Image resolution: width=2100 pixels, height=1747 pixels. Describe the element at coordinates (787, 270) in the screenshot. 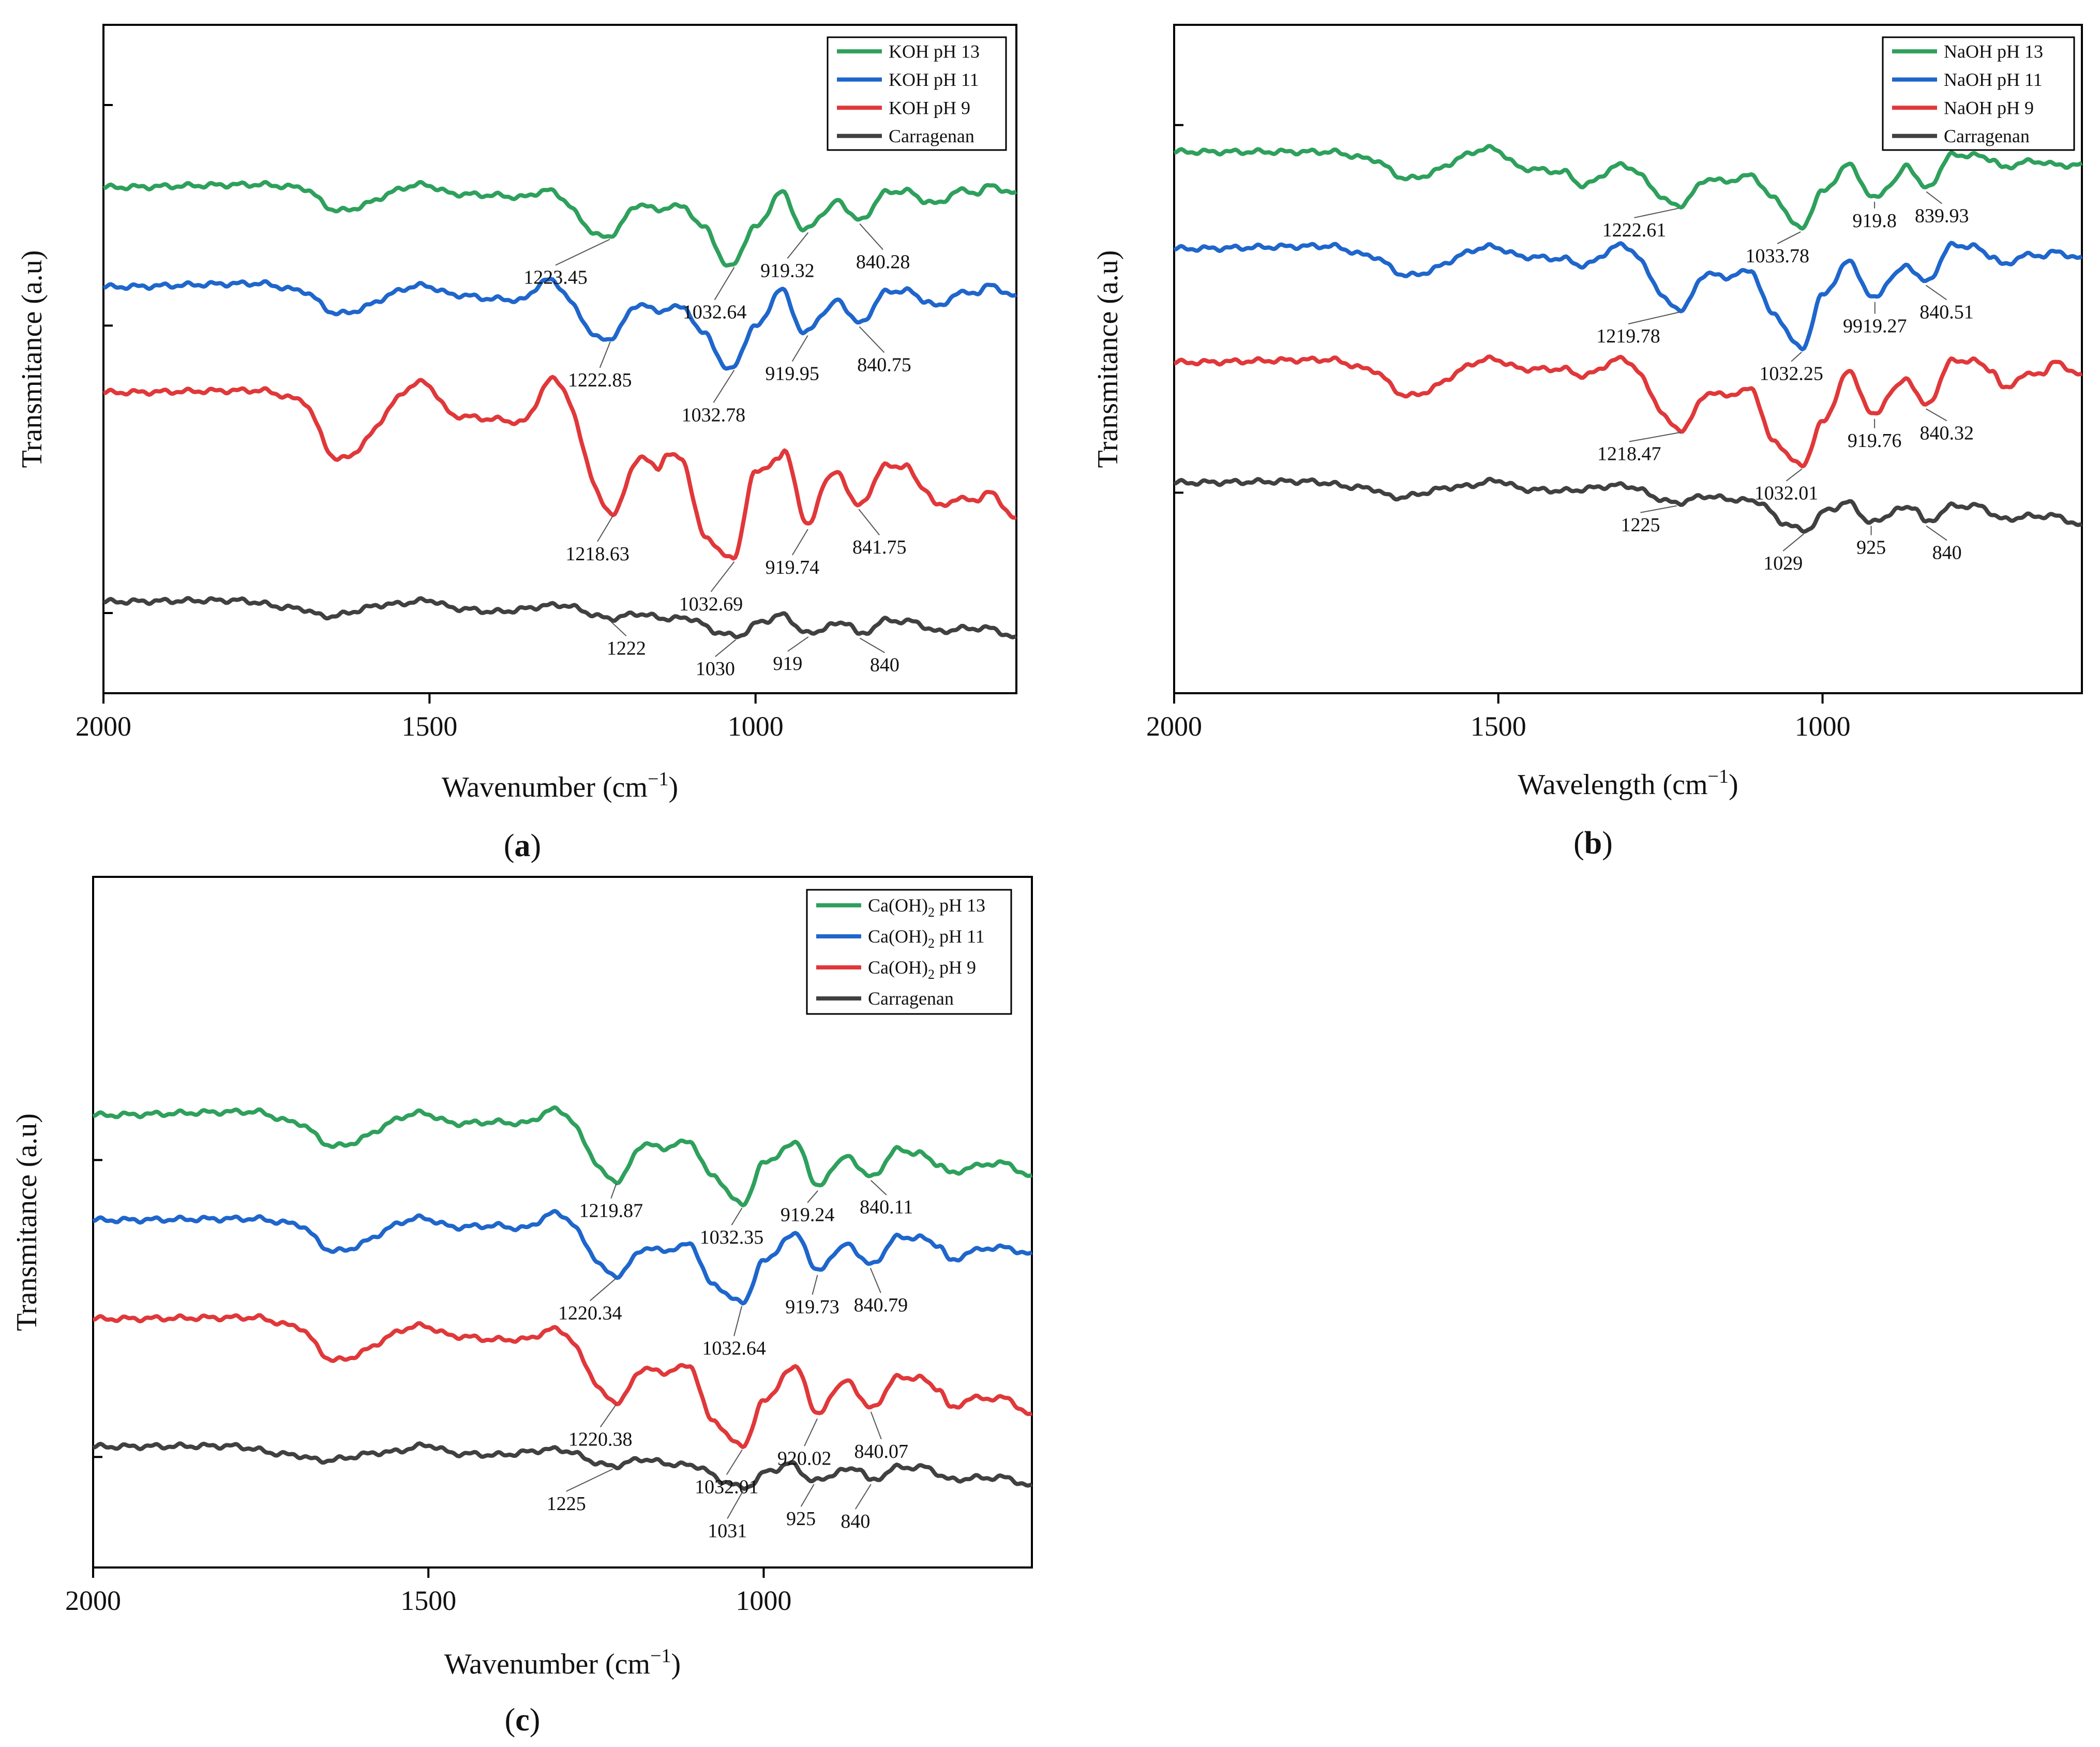

I see `peak-label: 919.32` at that location.